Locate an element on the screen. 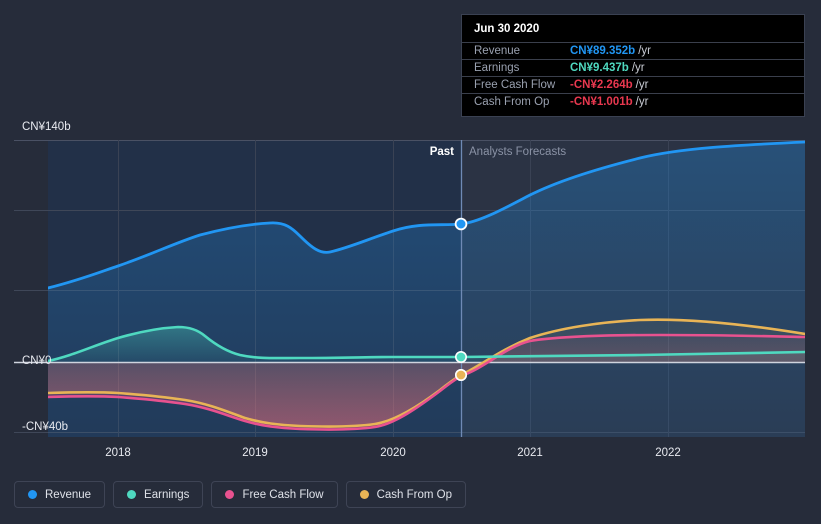 The width and height of the screenshot is (821, 524). earnings-marker is located at coordinates (460, 356).